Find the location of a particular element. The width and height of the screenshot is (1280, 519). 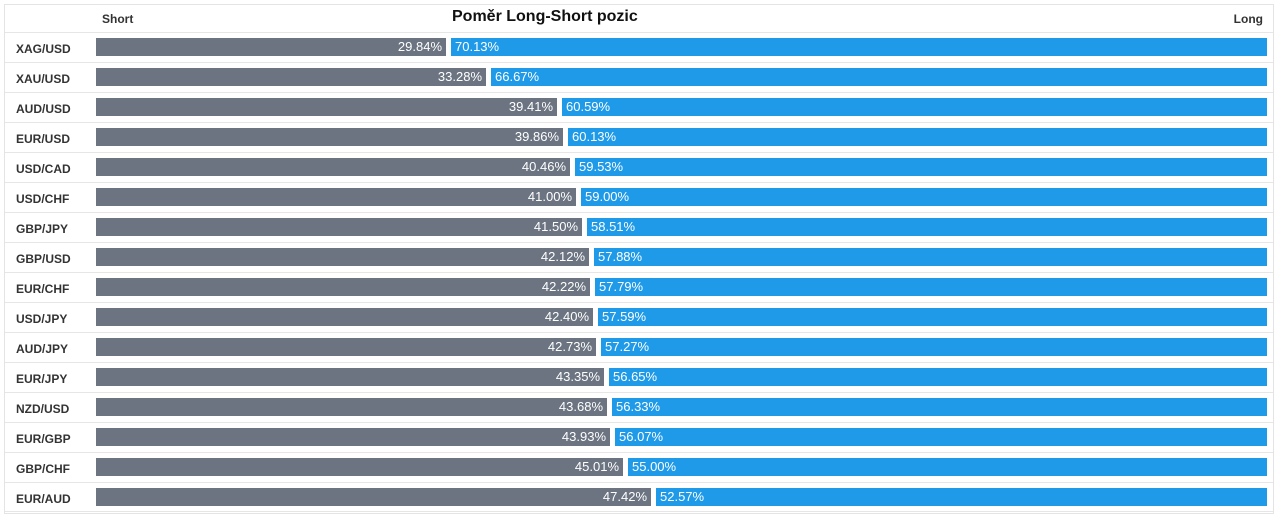

short-value-label: 42.40% is located at coordinates (566, 316).